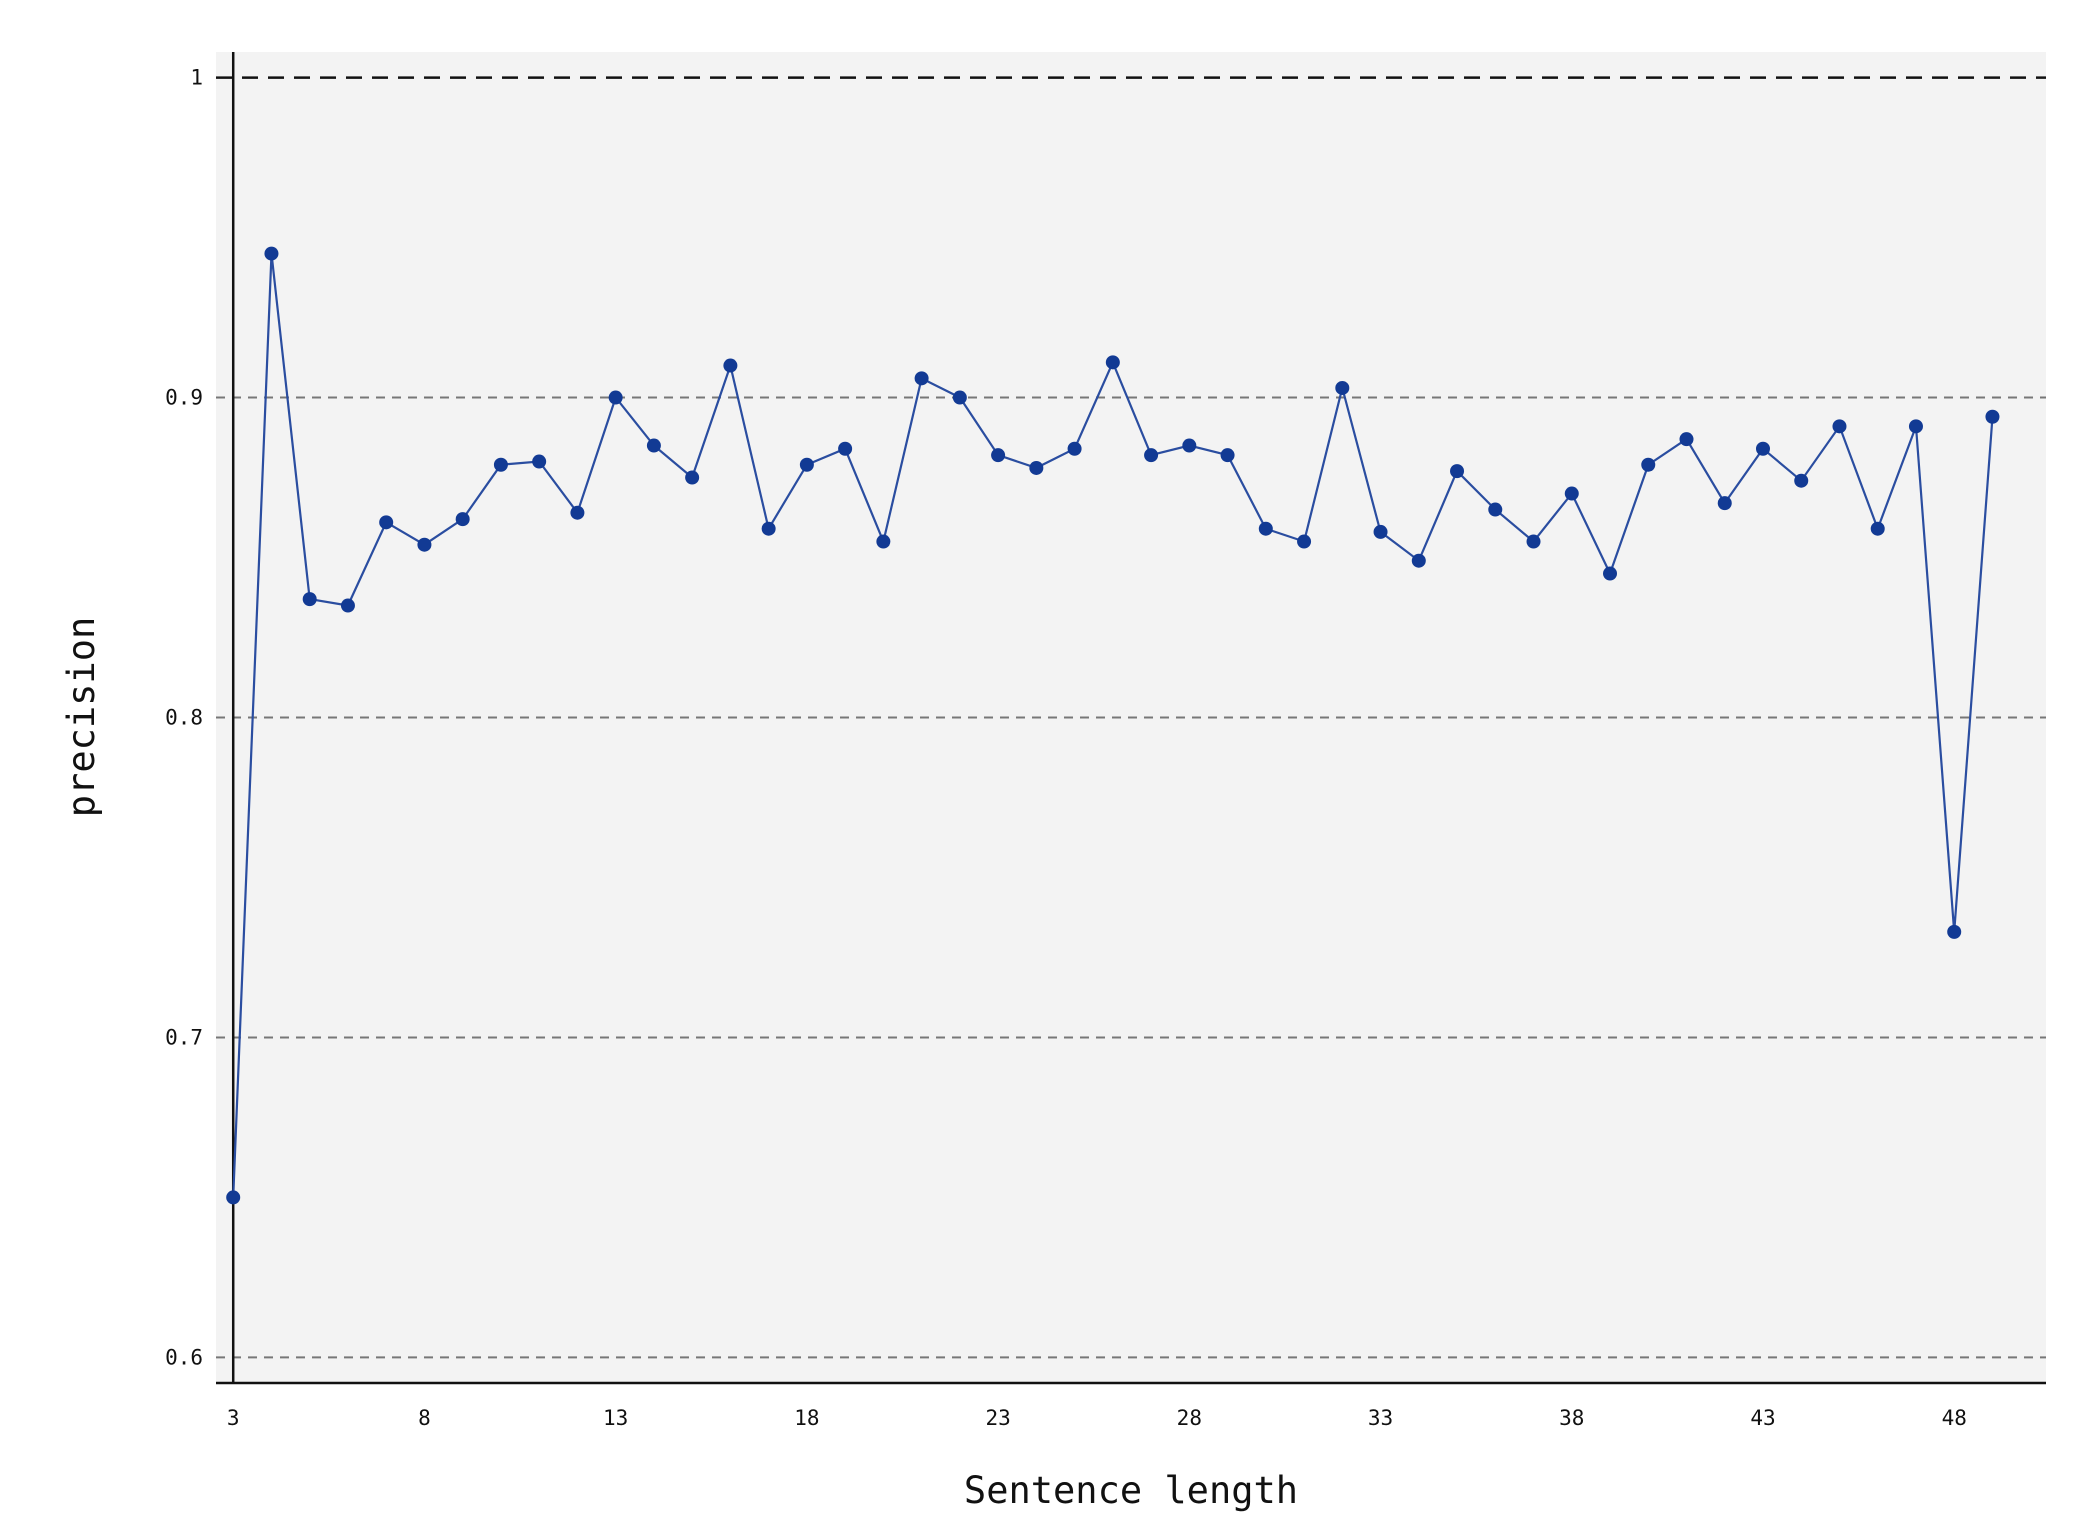 This screenshot has height=1534, width=2096. Describe the element at coordinates (615, 1418) in the screenshot. I see `x-tick-label: 13` at that location.